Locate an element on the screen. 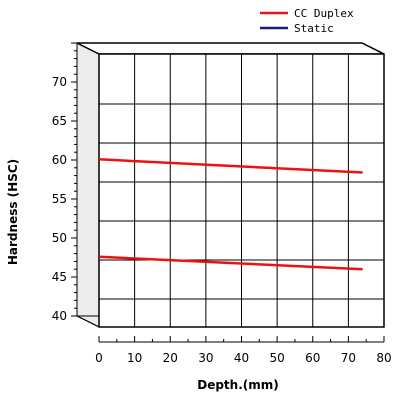 The image size is (400, 400). y-tick-label: 70 is located at coordinates (59, 82).